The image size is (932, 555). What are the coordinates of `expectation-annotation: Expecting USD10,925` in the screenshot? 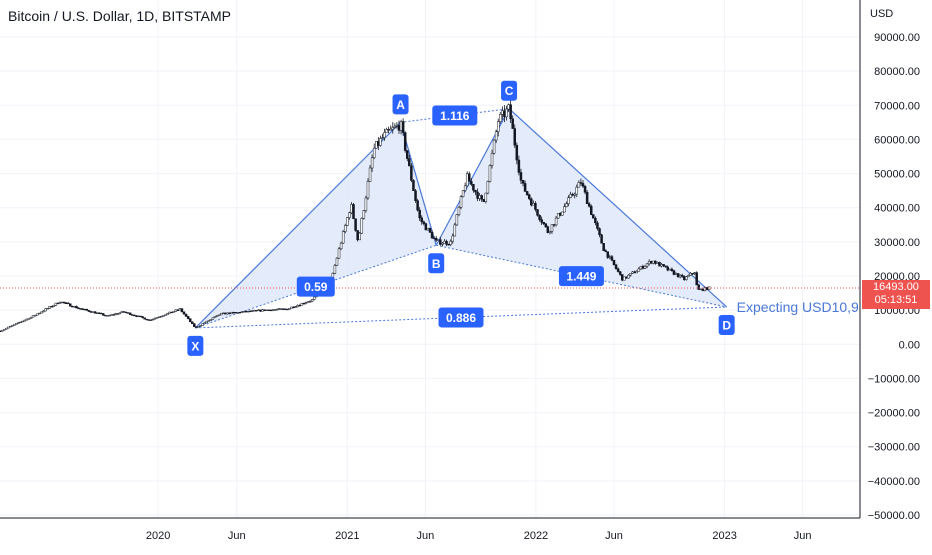 It's located at (806, 307).